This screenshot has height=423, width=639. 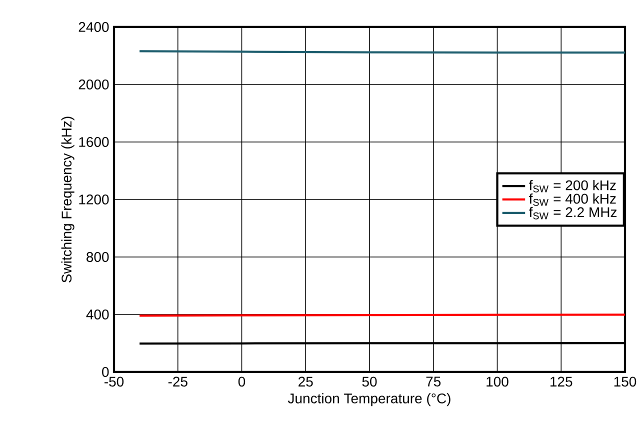 What do you see at coordinates (93, 27) in the screenshot?
I see `y-tick-label: 2400` at bounding box center [93, 27].